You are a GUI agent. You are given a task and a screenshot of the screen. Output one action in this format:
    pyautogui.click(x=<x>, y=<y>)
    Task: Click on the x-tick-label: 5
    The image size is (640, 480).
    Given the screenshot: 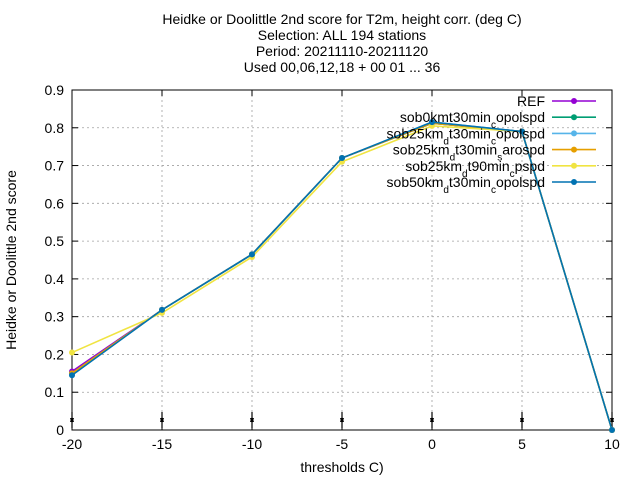 What is the action you would take?
    pyautogui.click(x=522, y=444)
    